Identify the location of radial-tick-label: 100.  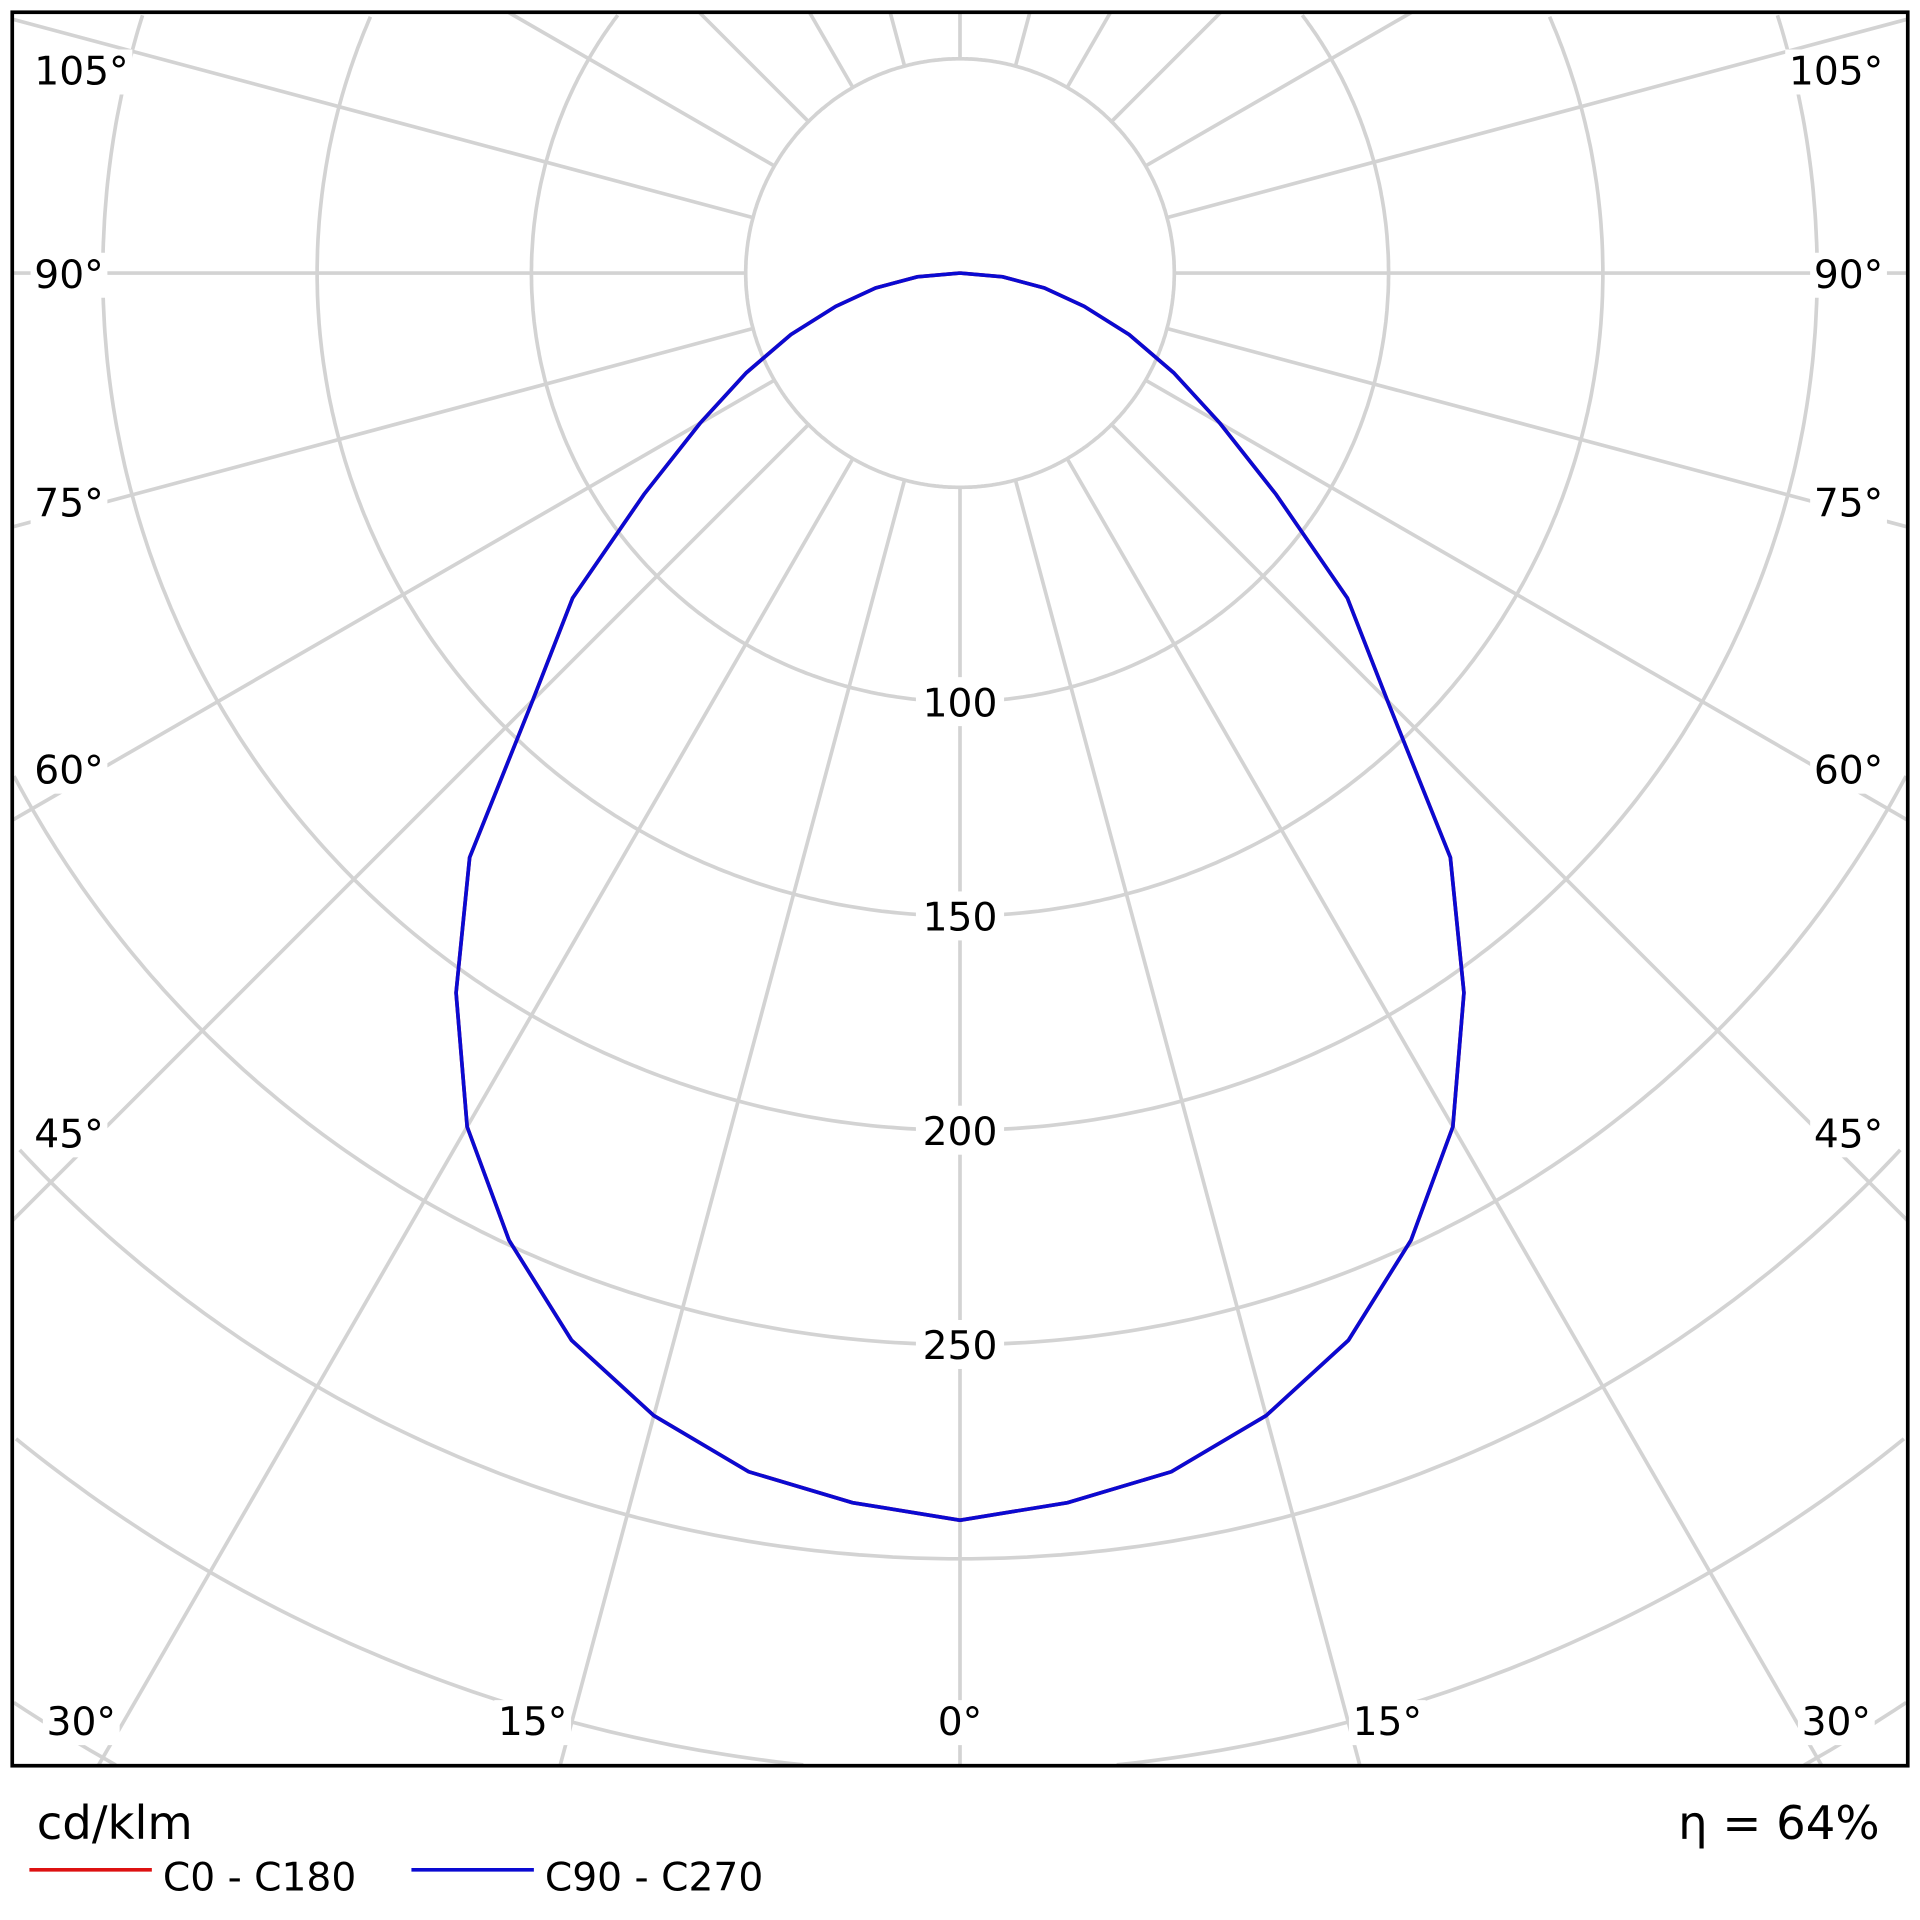
(960, 703).